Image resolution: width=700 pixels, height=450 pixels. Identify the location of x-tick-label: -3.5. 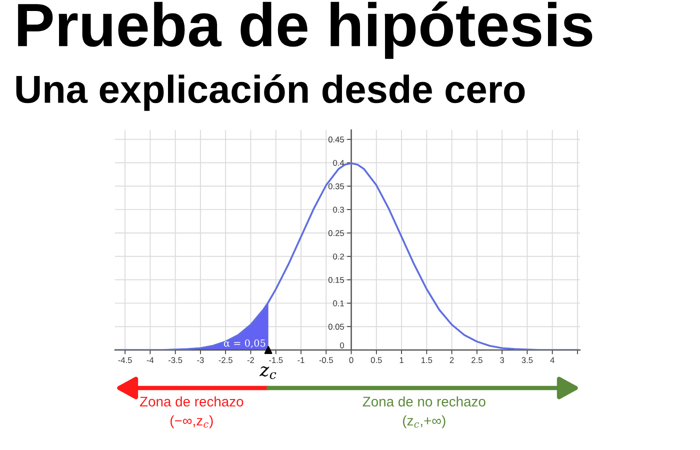
(175, 360).